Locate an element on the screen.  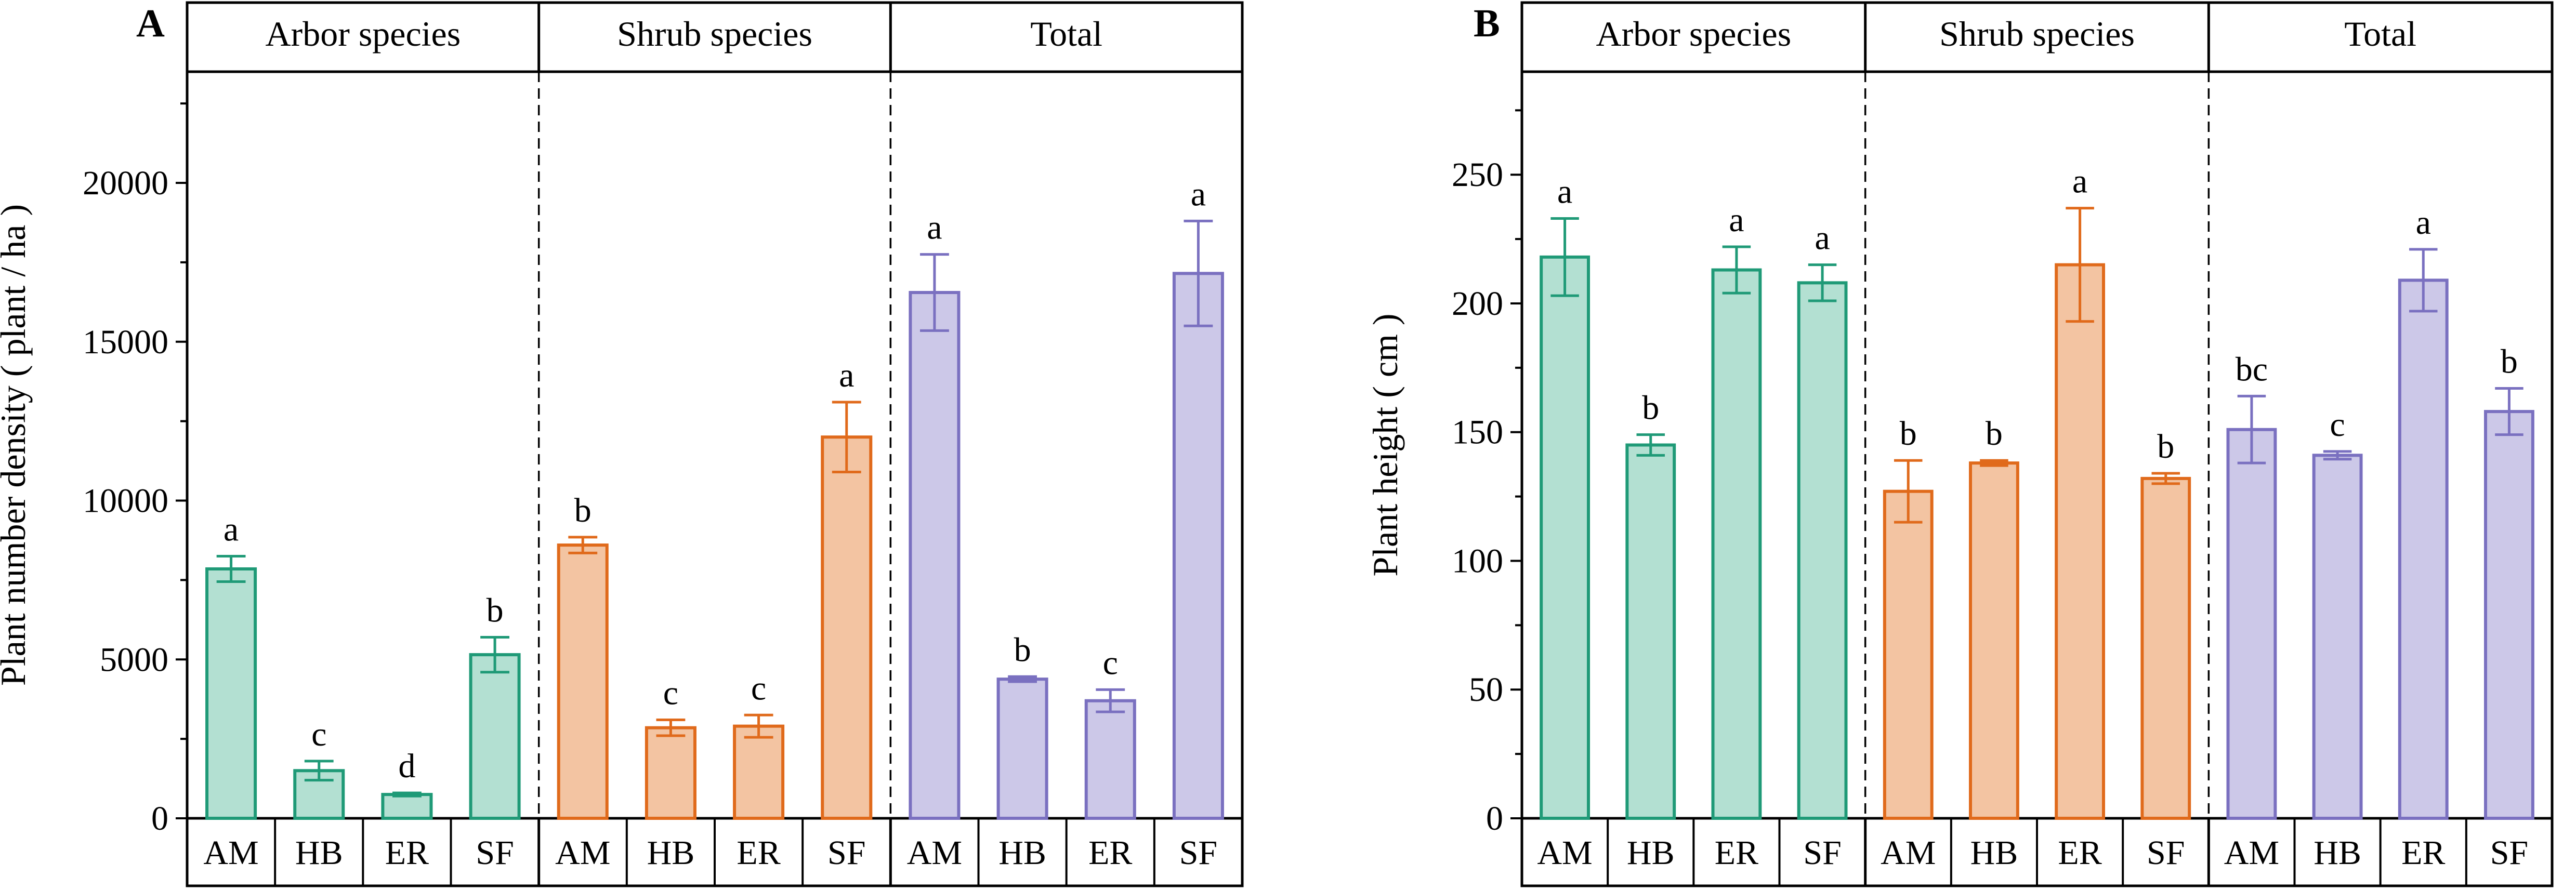
y-tick-label: 10000 is located at coordinates (125, 501).